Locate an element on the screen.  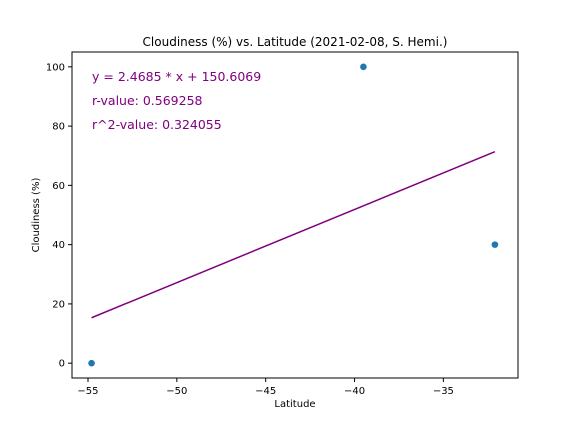
x-tick-label: −50 is located at coordinates (176, 391).